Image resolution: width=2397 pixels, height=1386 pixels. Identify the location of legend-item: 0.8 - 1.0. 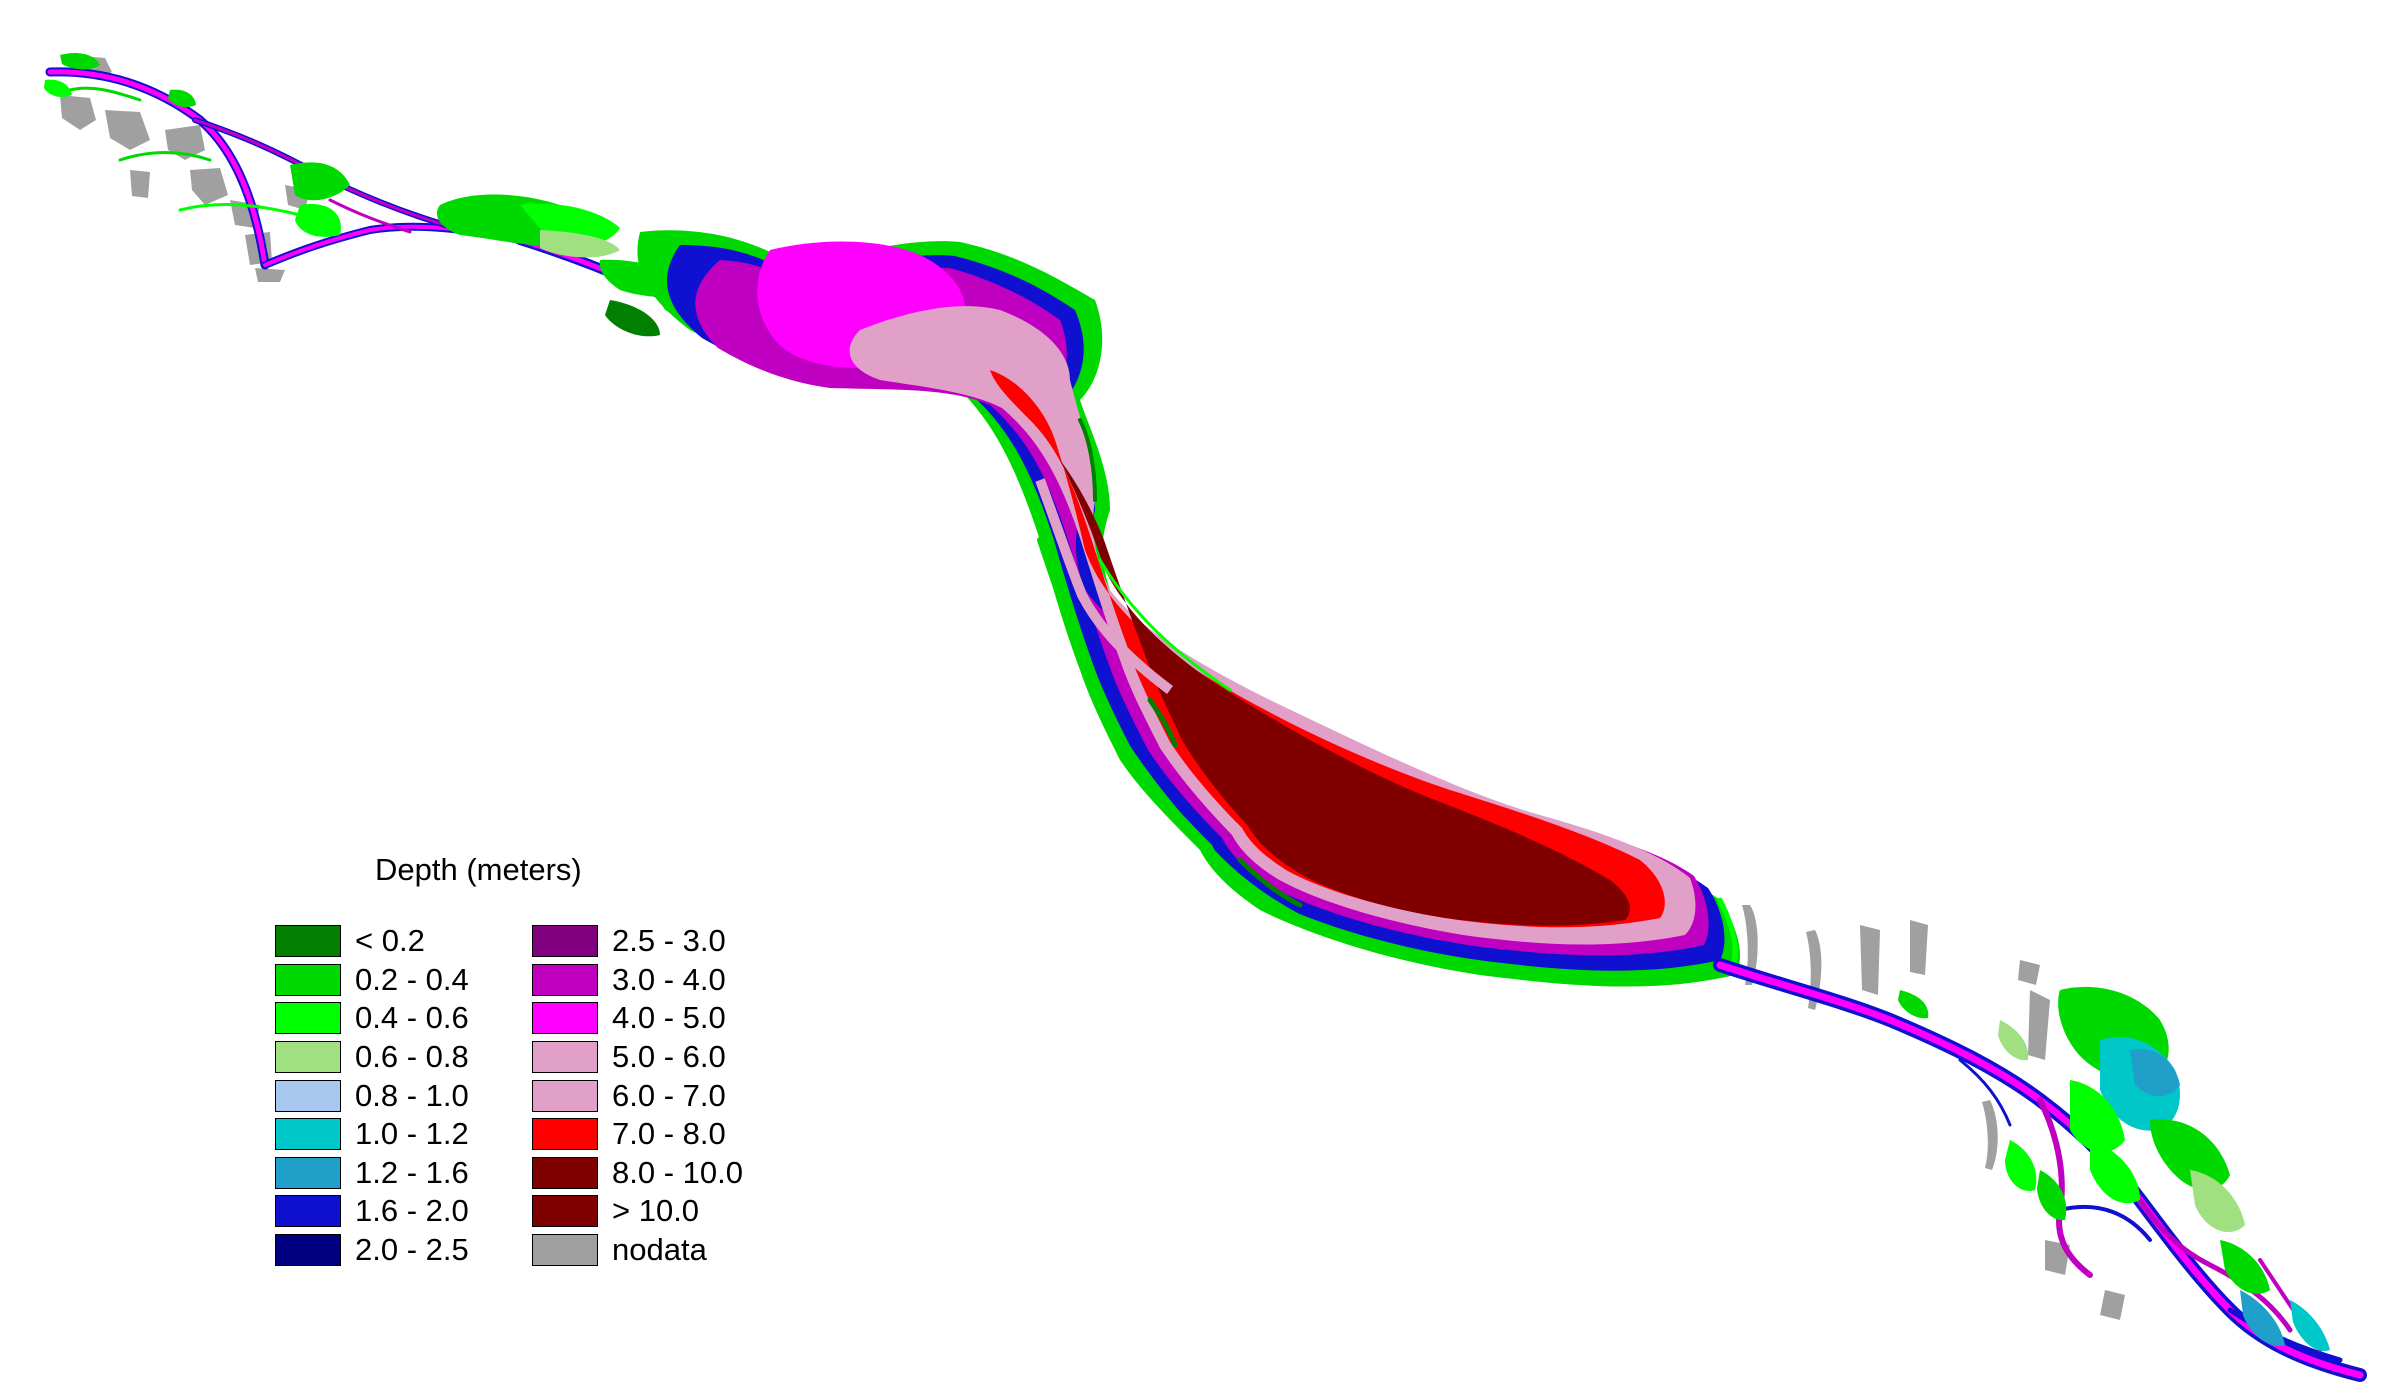
(372, 1095).